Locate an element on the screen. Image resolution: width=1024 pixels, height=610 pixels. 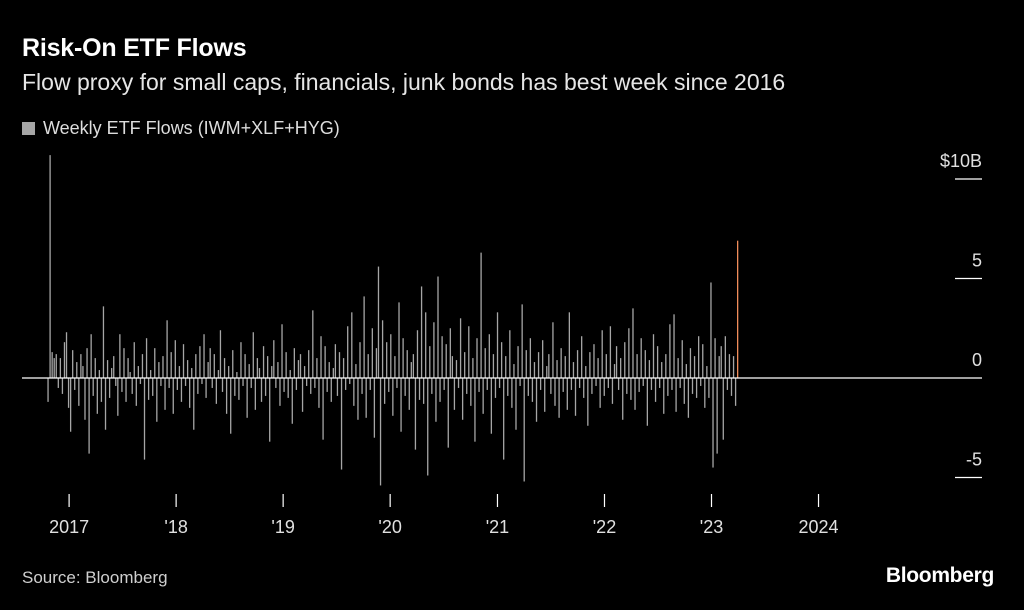
y-tick-label: $10B is located at coordinates (961, 161).